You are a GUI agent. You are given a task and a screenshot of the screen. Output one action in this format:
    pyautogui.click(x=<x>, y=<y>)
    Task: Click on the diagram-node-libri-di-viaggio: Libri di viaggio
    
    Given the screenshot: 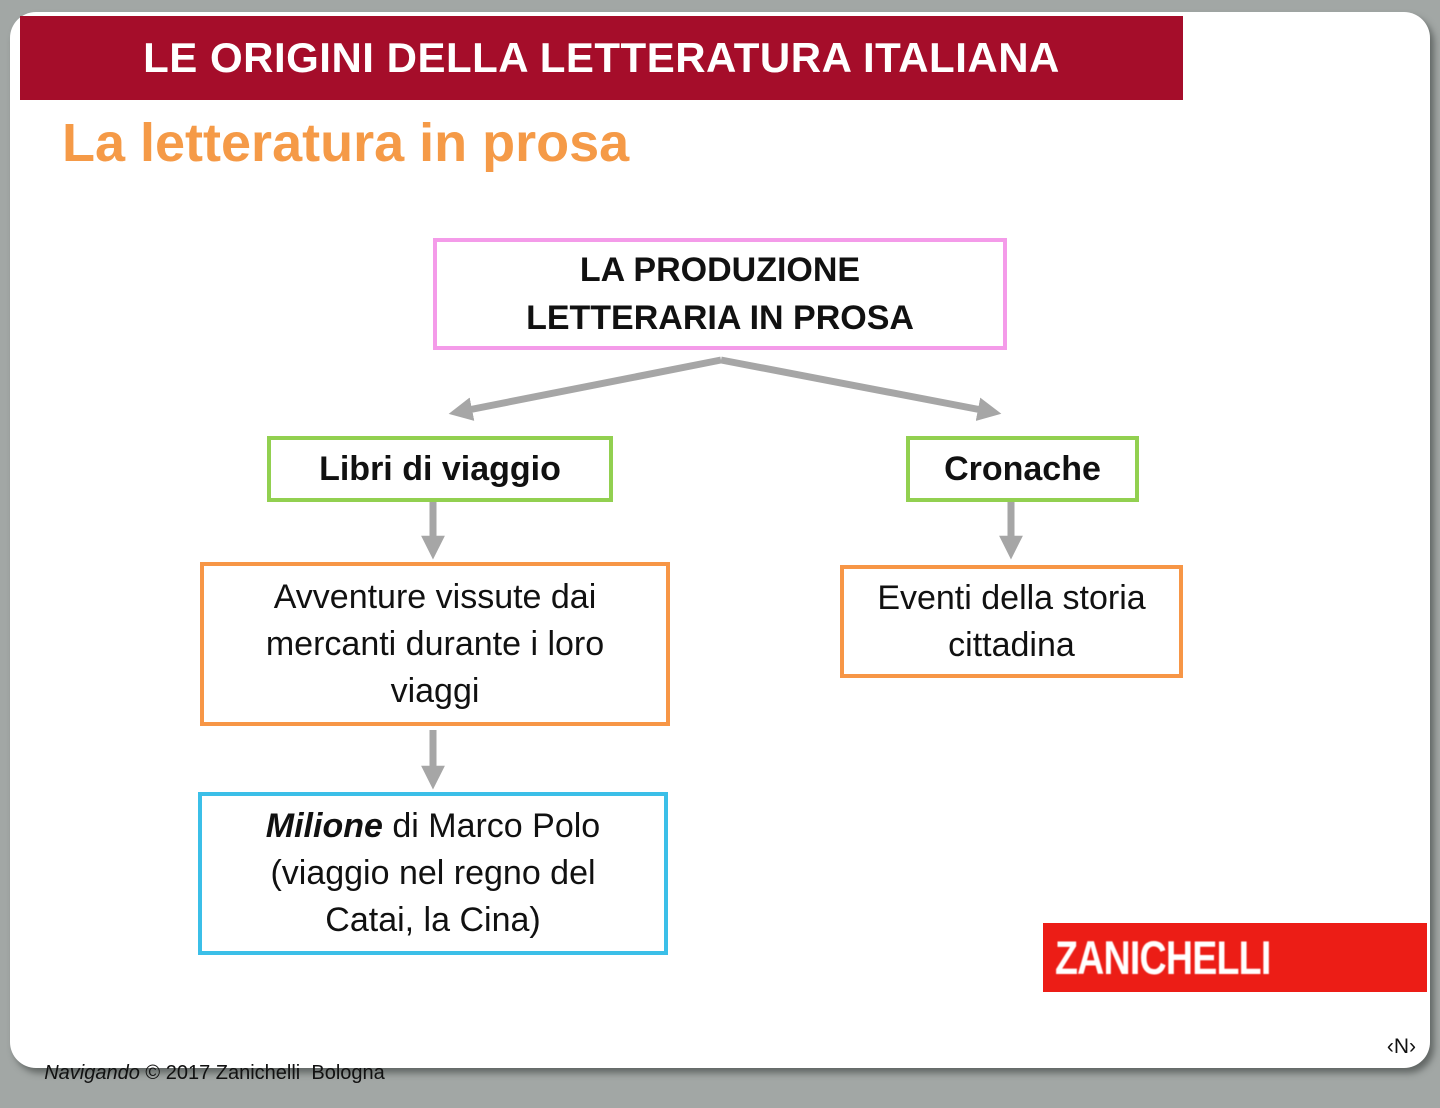 What is the action you would take?
    pyautogui.click(x=440, y=469)
    